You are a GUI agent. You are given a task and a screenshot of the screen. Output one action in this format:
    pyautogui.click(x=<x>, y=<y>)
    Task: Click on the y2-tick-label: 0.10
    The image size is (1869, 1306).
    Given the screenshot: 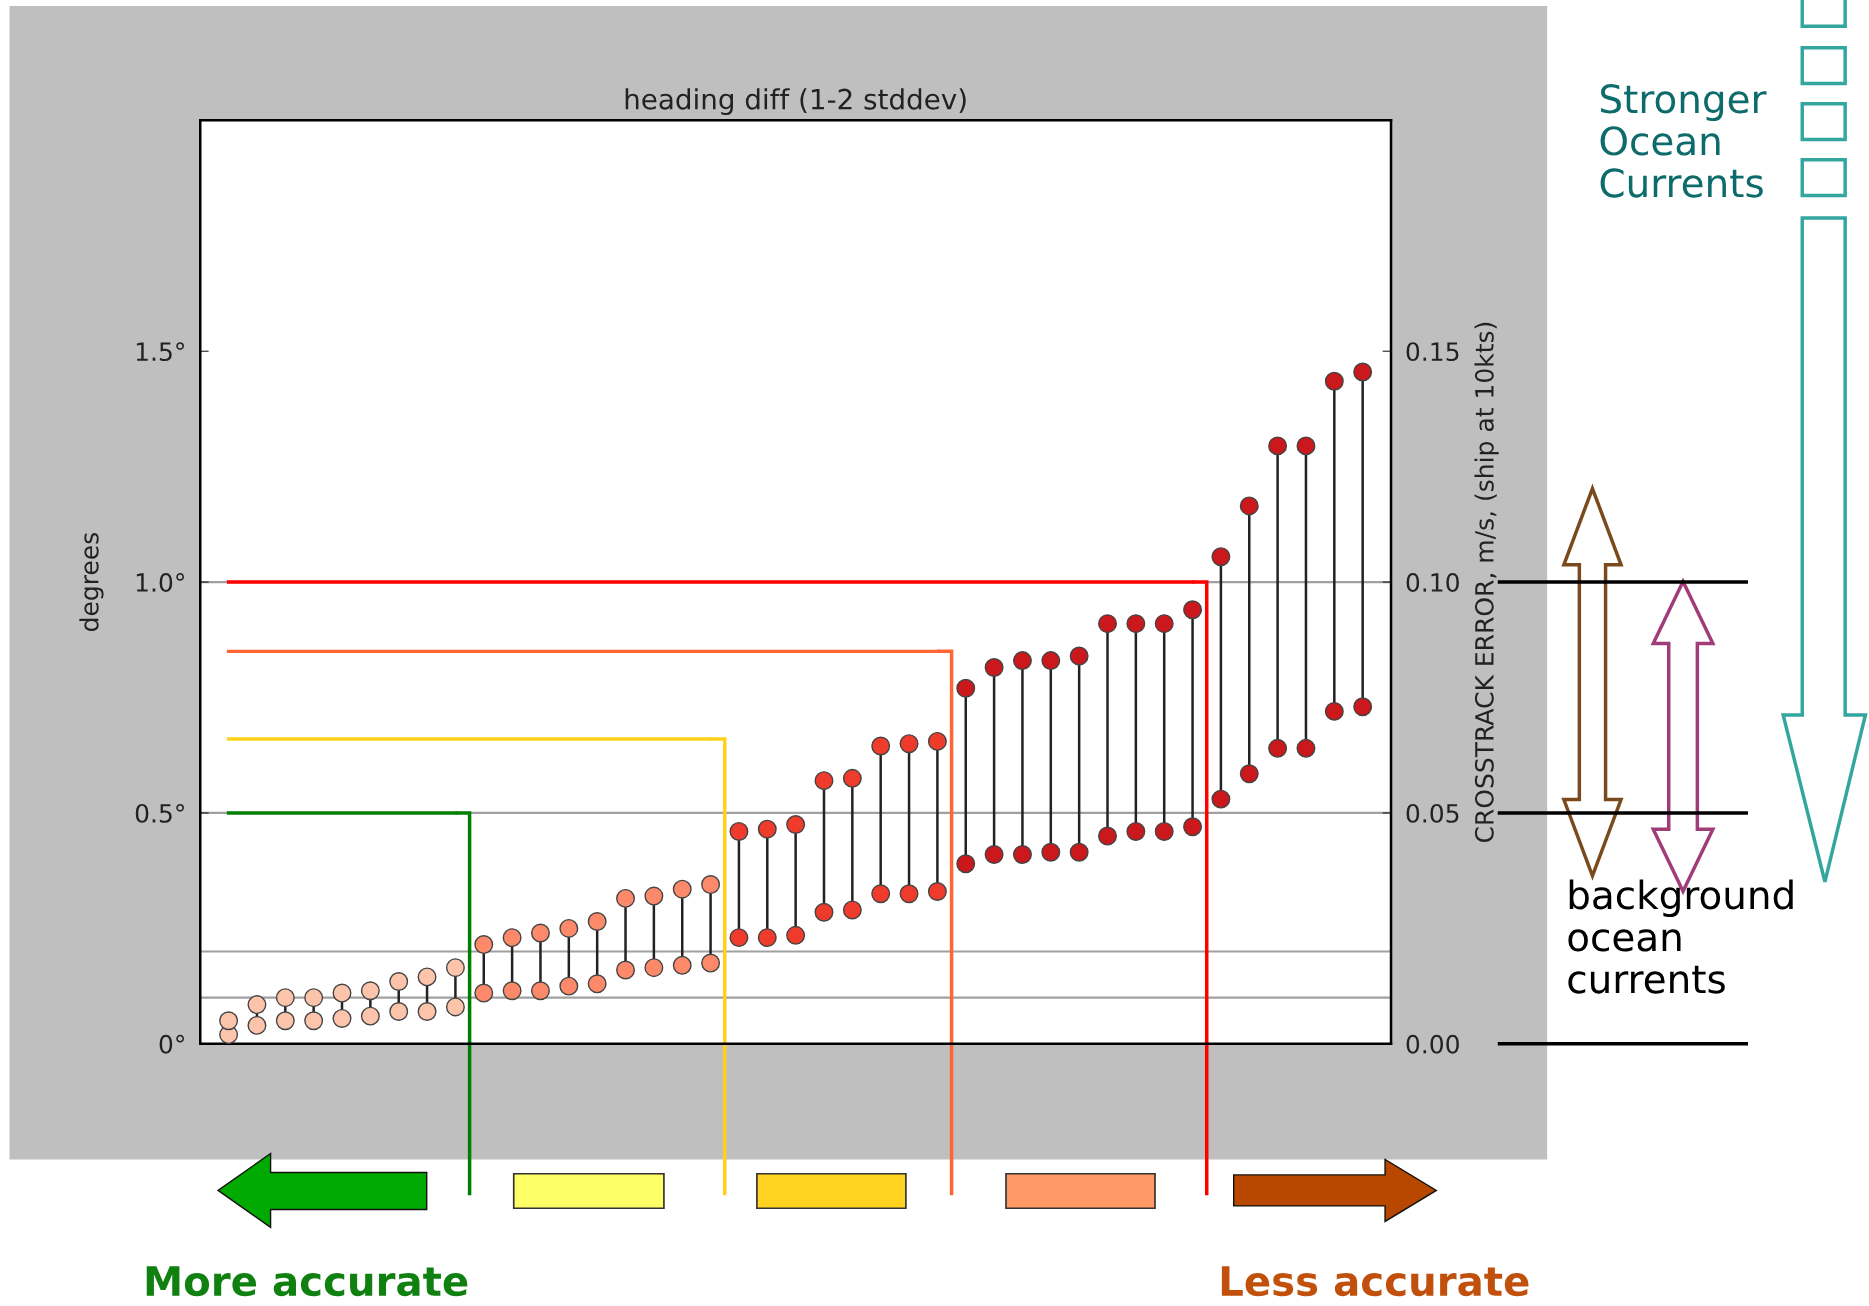 What is the action you would take?
    pyautogui.click(x=1432, y=582)
    